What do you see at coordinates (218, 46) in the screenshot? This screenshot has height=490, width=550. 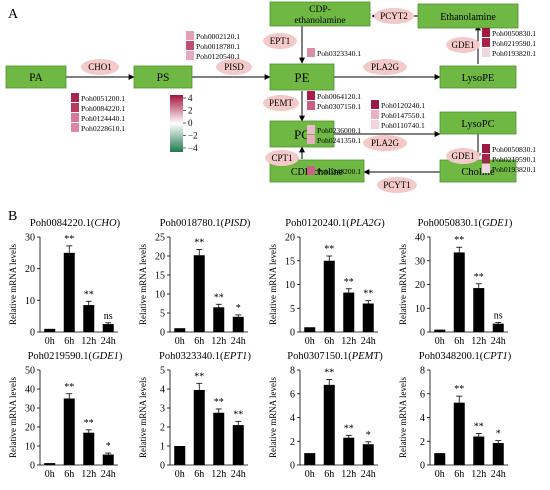 I see `gene-id-label: Poh0018780.1` at bounding box center [218, 46].